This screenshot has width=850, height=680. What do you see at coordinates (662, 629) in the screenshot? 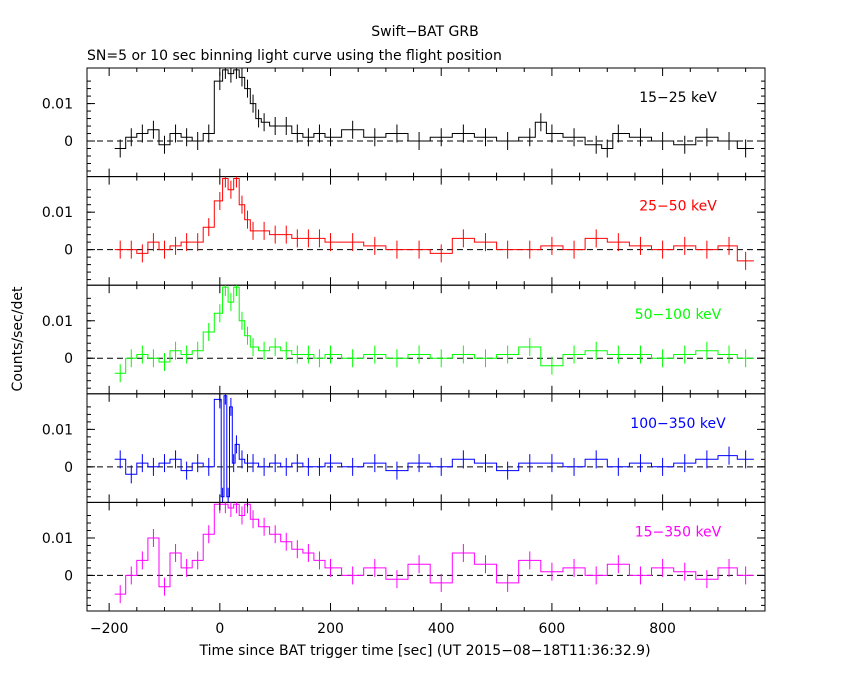
I see `x-tick-label: 800` at bounding box center [662, 629].